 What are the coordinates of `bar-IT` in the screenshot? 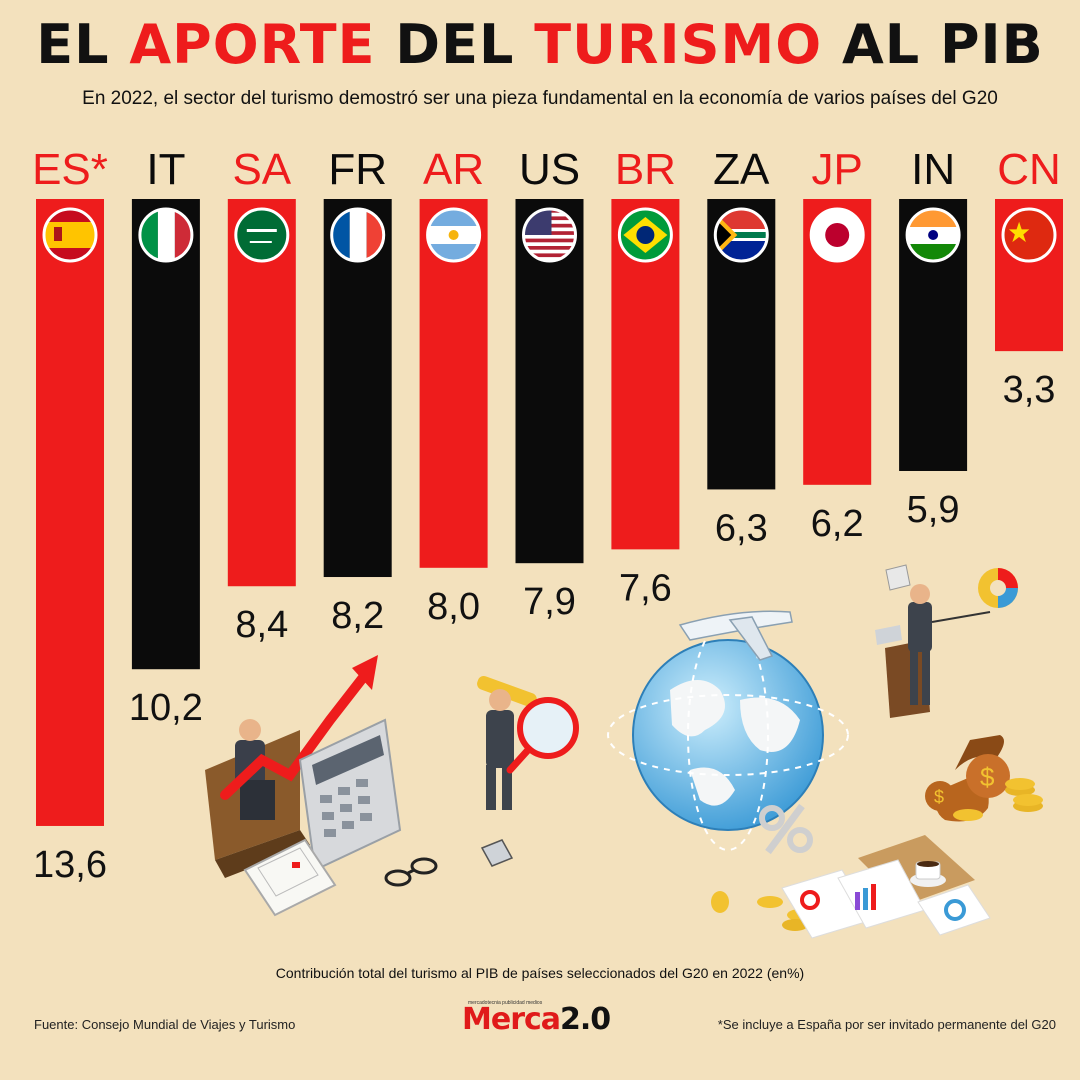 It's located at (165, 434).